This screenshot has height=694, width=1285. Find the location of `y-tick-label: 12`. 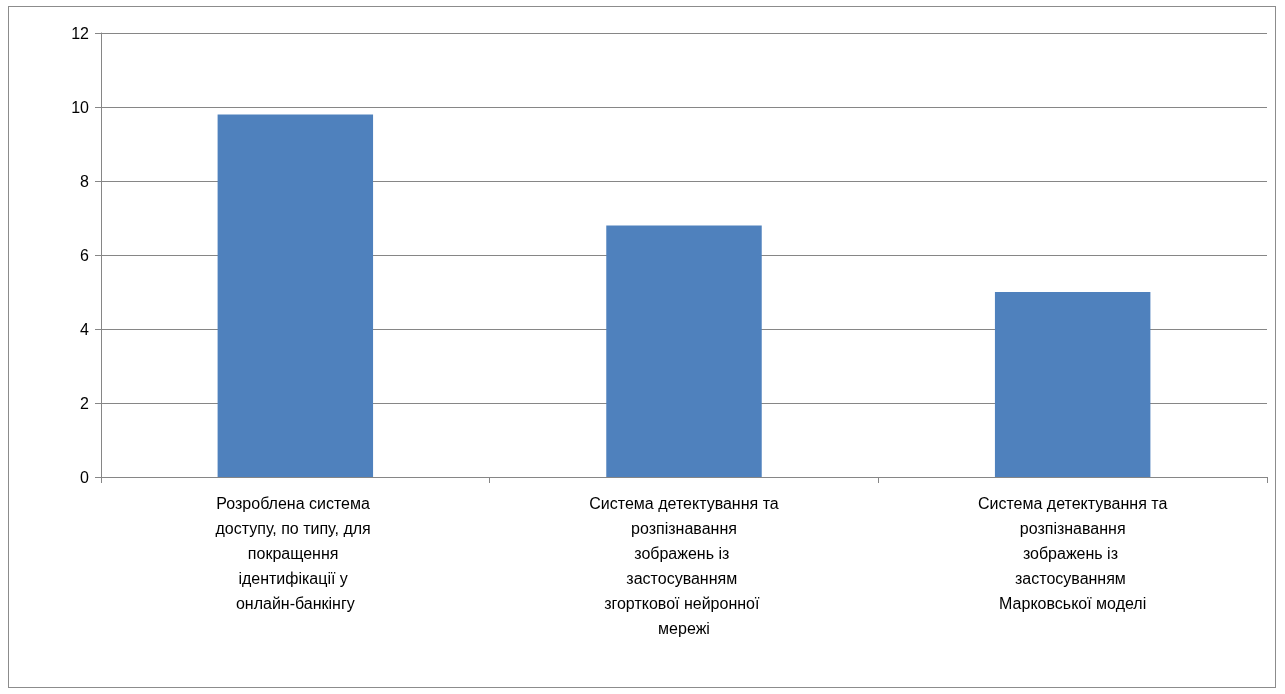

y-tick-label: 12 is located at coordinates (80, 33).